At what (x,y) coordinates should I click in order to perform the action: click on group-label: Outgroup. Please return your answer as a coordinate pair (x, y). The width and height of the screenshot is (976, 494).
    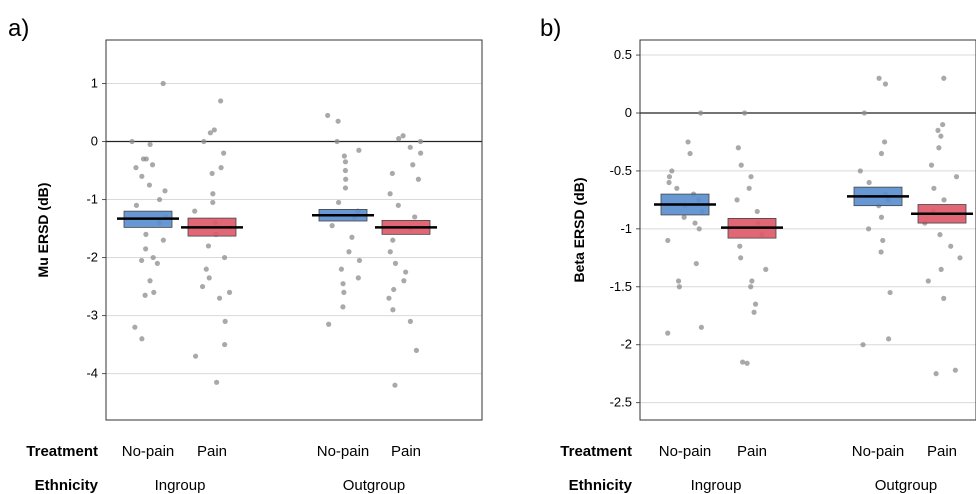
    Looking at the image, I should click on (374, 485).